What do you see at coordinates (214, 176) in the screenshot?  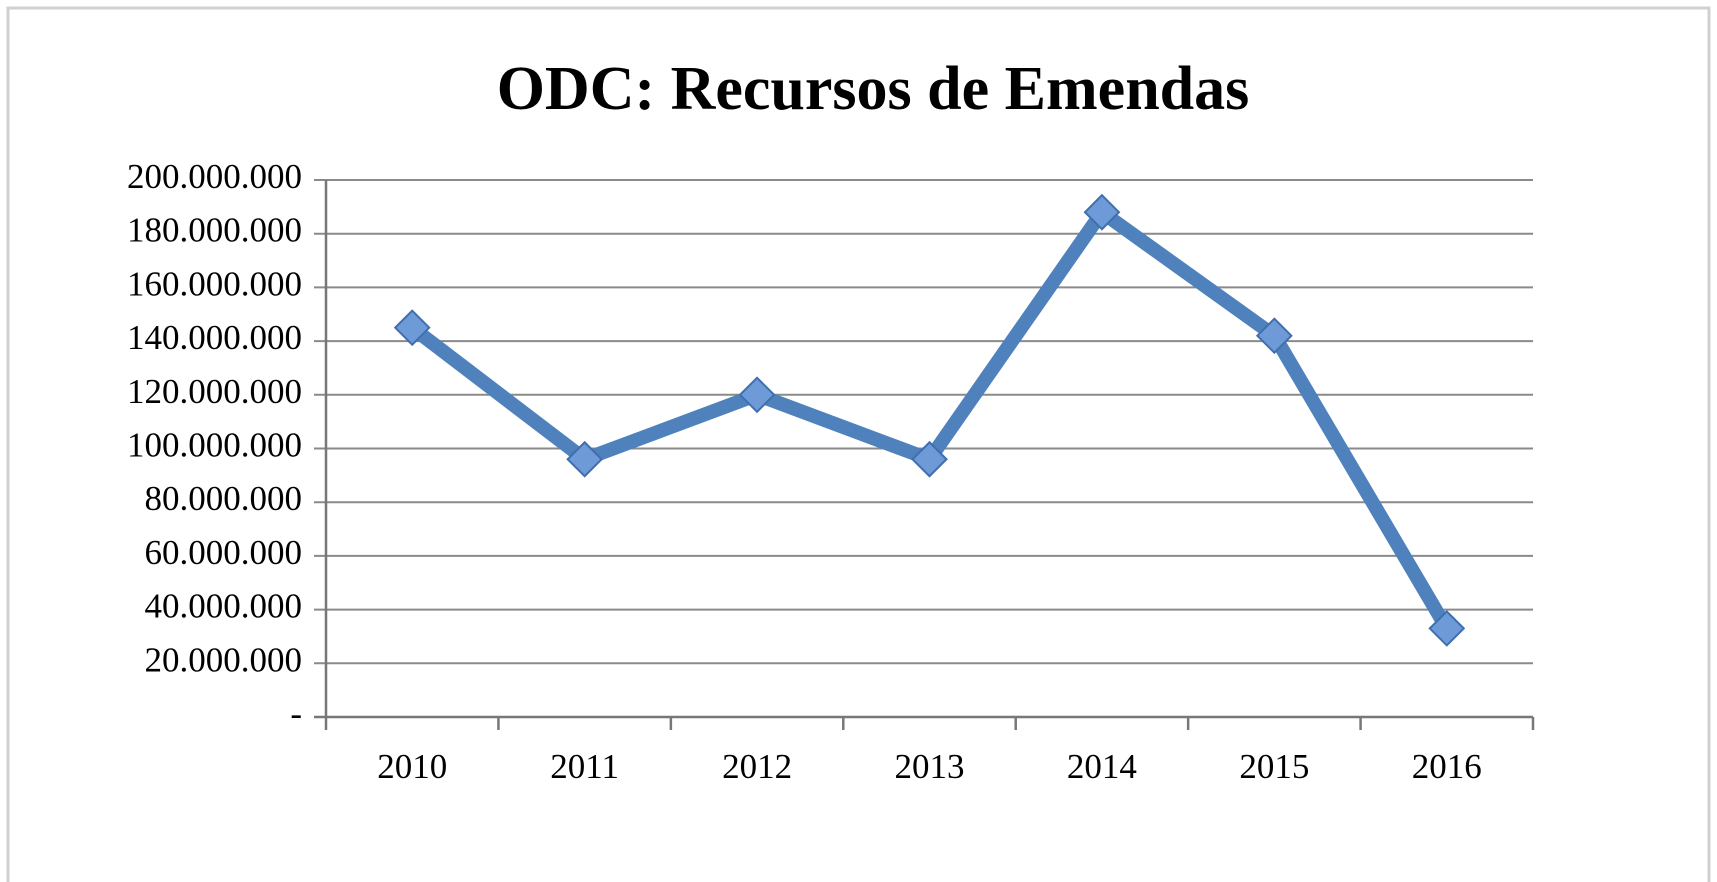 I see `y-tick-label: 200.000.000` at bounding box center [214, 176].